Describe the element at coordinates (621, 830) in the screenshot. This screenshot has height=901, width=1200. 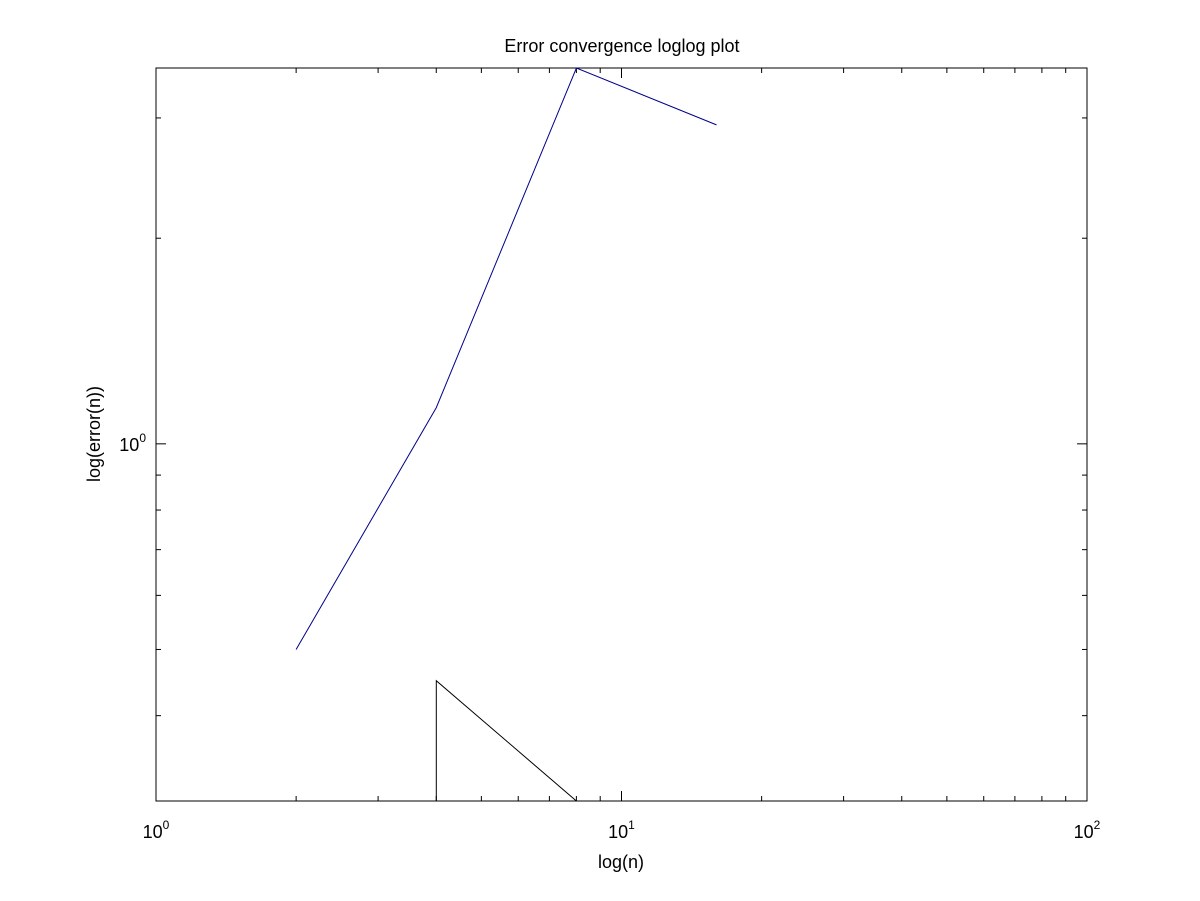
I see `x-tick-label: 10¹` at that location.